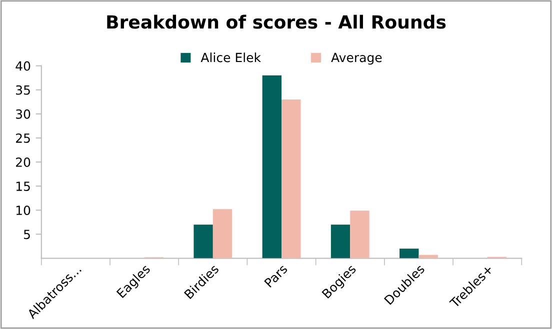 Image resolution: width=552 pixels, height=329 pixels. What do you see at coordinates (27, 235) in the screenshot?
I see `y-tick-label: 5` at bounding box center [27, 235].